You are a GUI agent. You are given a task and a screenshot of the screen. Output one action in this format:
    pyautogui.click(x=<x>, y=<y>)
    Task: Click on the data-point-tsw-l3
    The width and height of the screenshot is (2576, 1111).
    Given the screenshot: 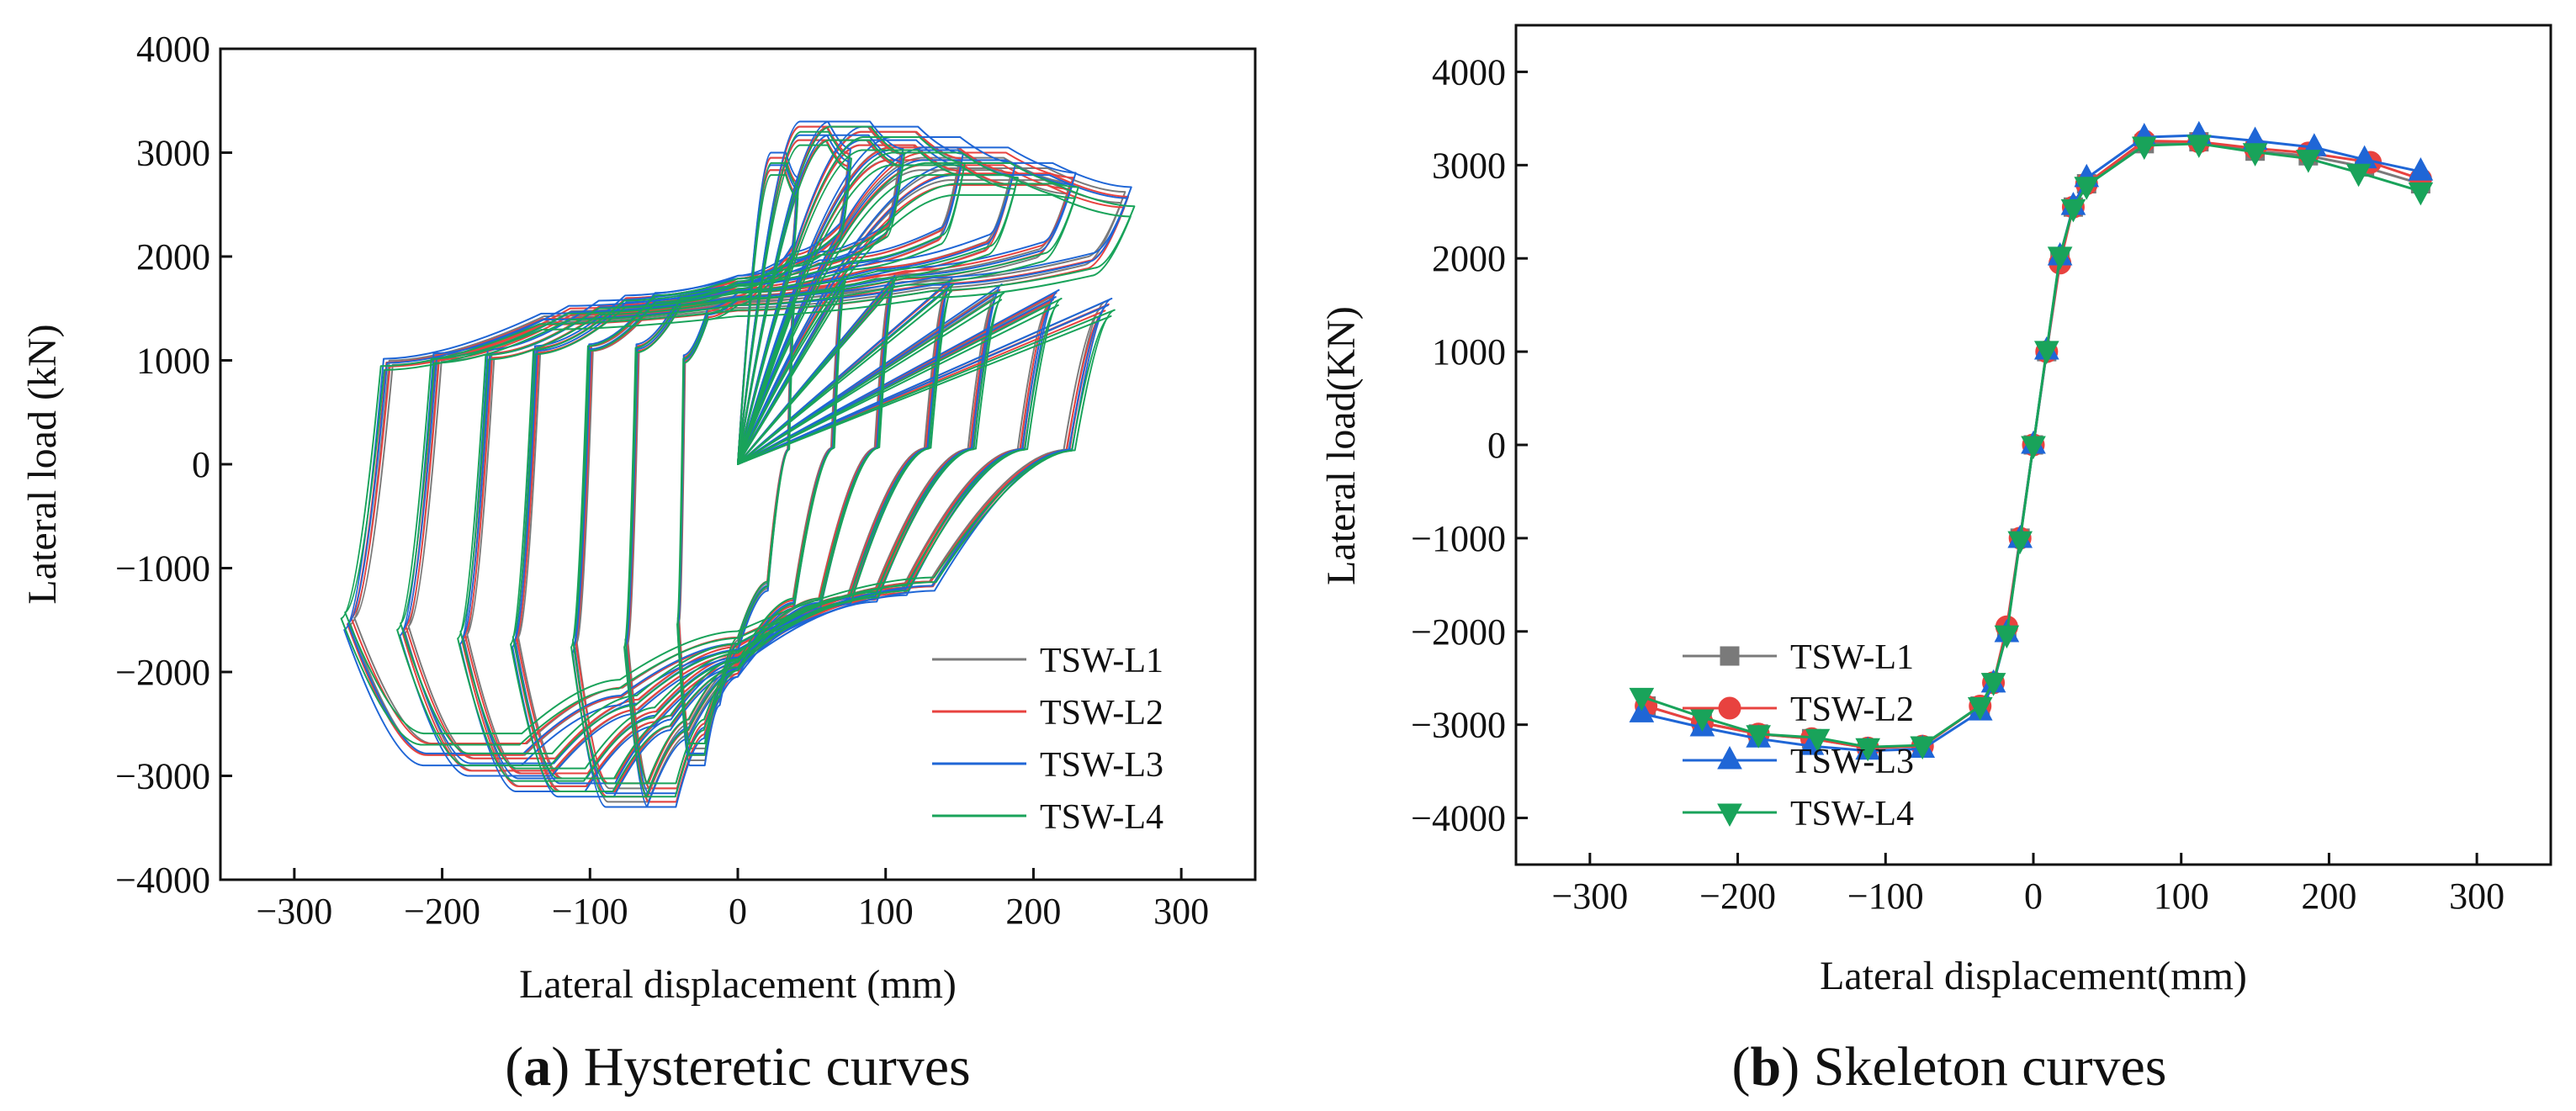 What is the action you would take?
    pyautogui.click(x=2421, y=169)
    